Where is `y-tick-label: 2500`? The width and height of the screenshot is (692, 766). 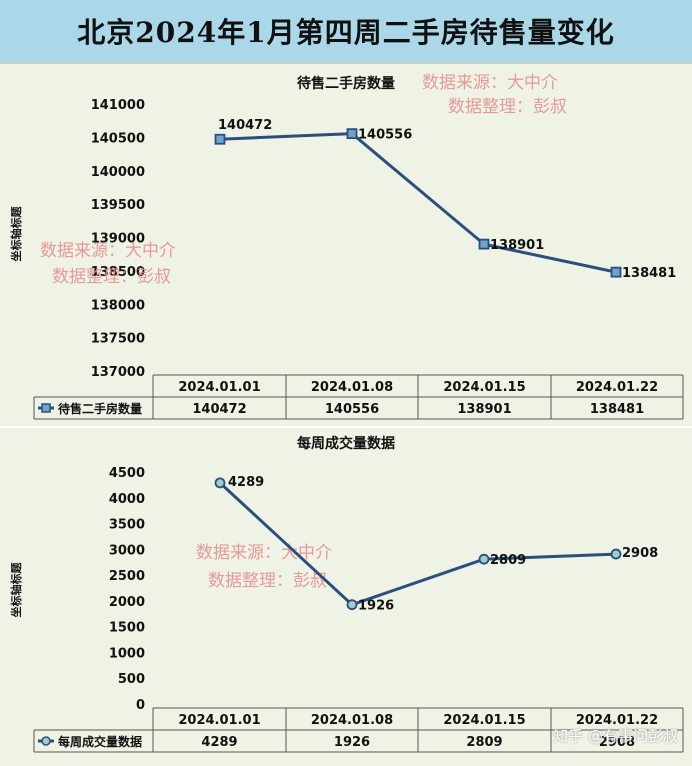
y-tick-label: 2500 is located at coordinates (127, 576).